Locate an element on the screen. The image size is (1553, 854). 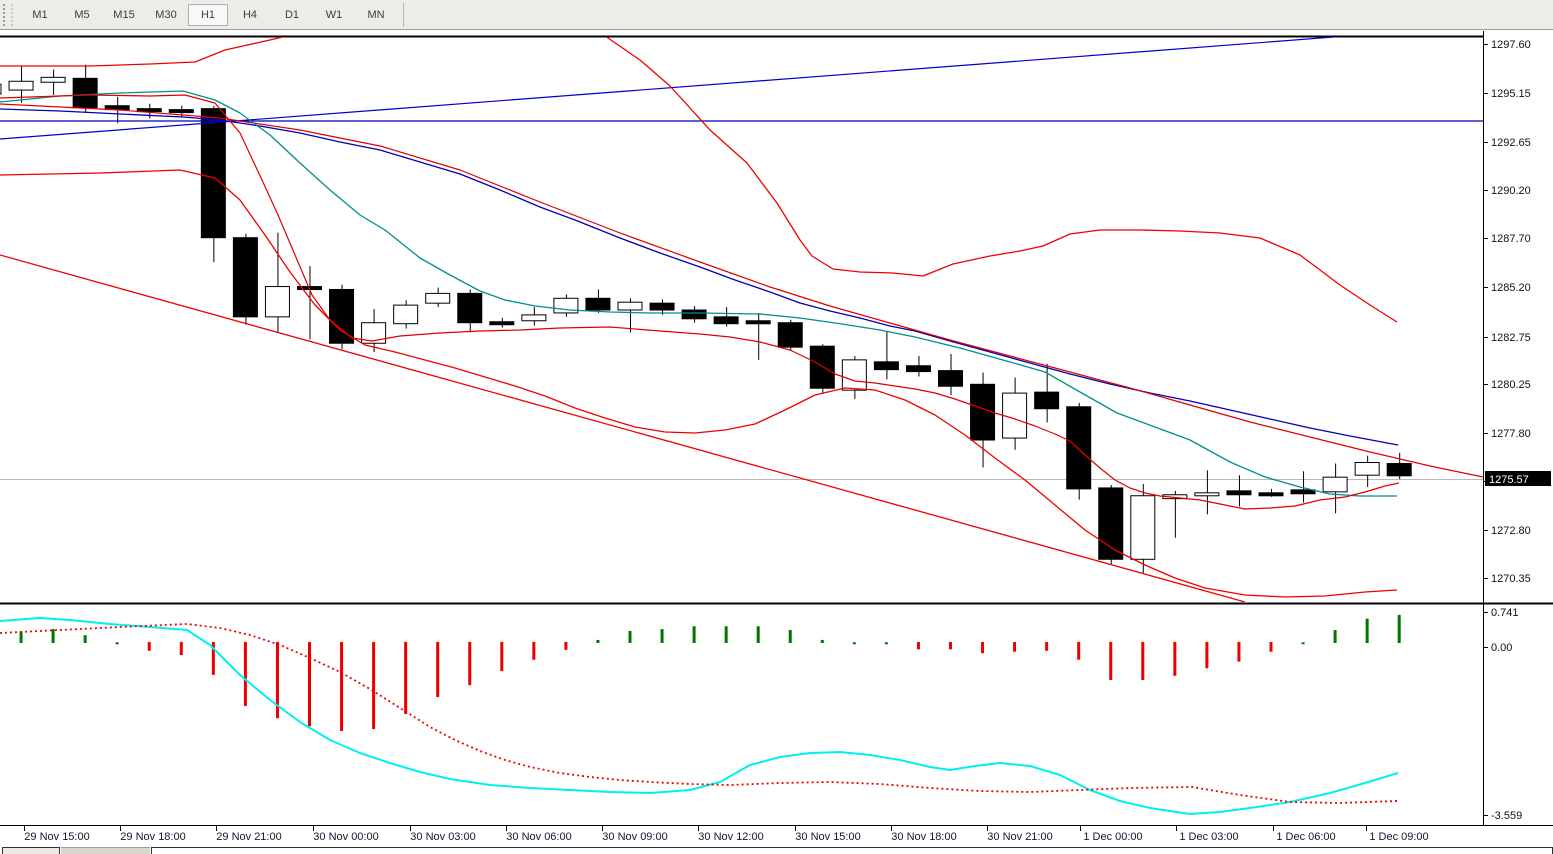
timeframe-button-M15: M15 is located at coordinates (124, 14).